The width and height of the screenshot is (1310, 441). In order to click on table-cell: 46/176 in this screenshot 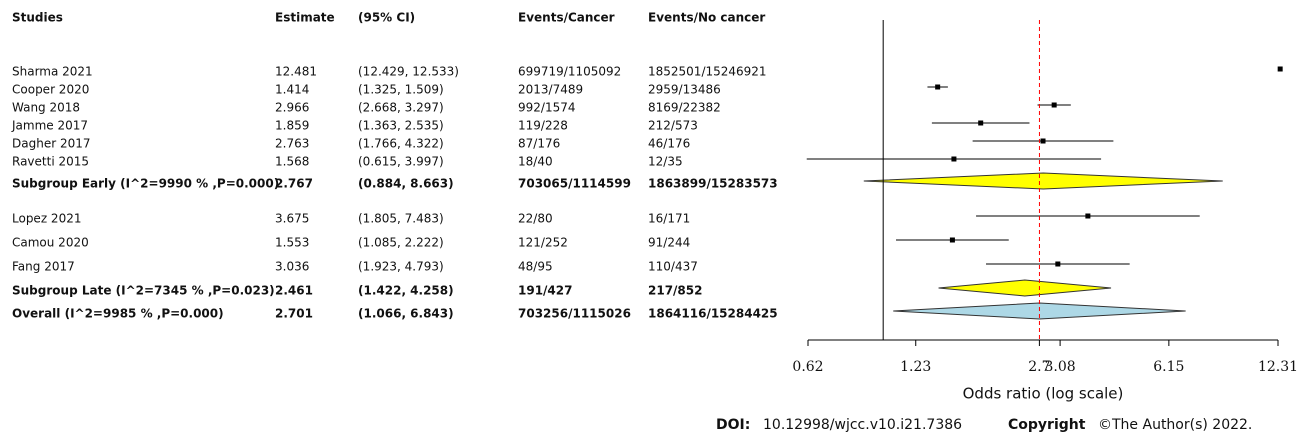, I will do `click(669, 144)`.